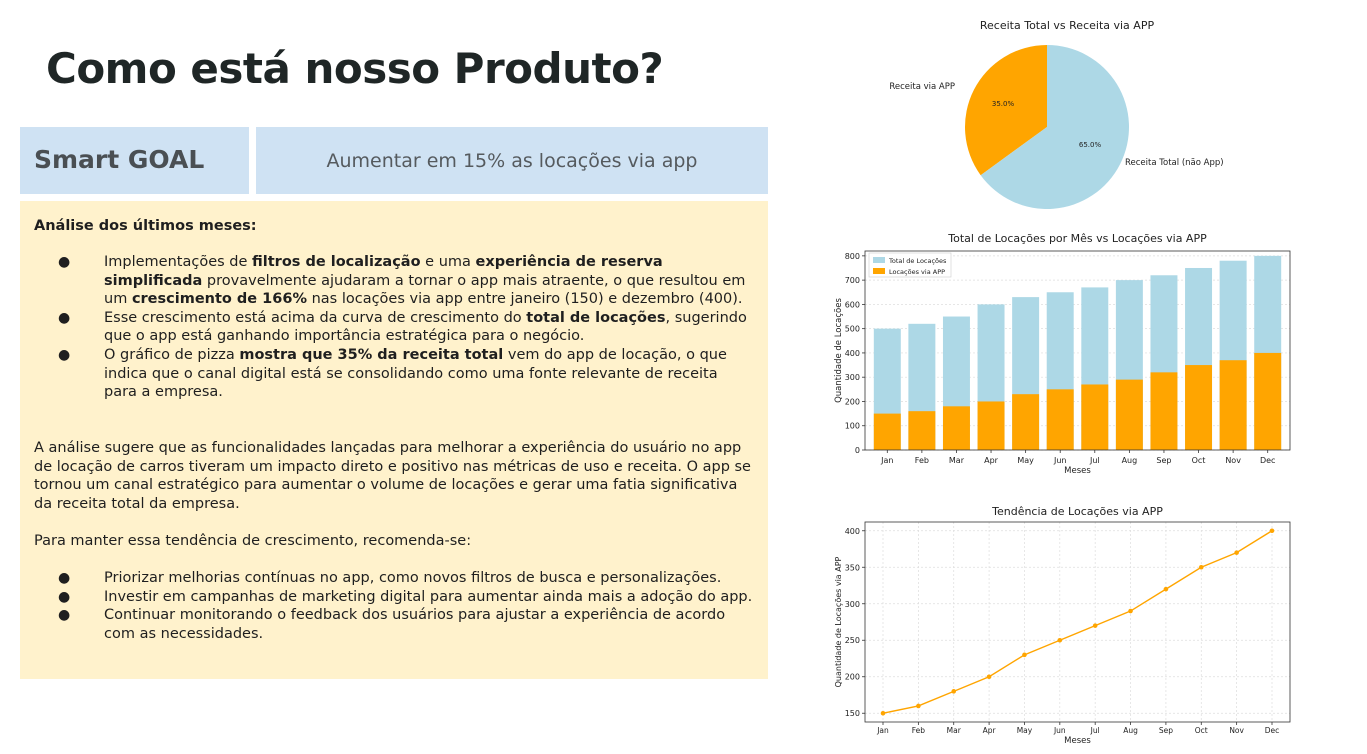 This screenshot has height=754, width=1367. I want to click on bar-y-tick-label: 800, so click(852, 256).